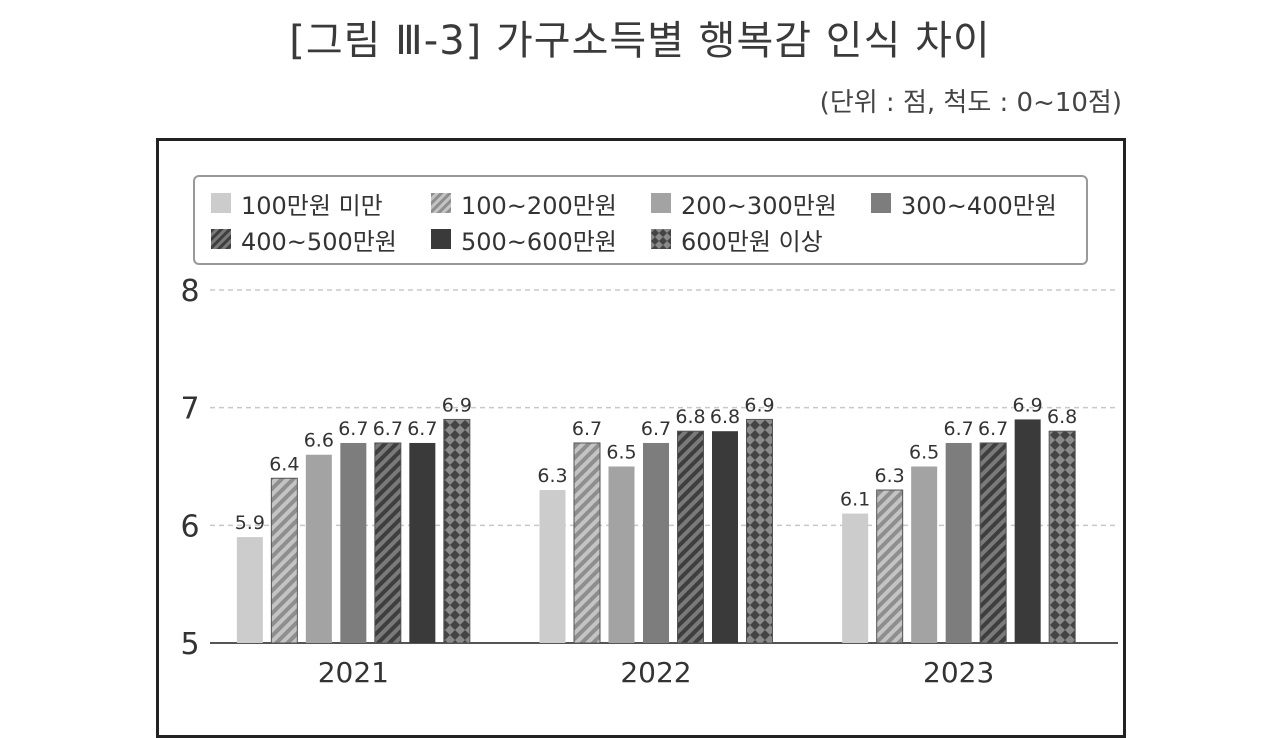  I want to click on legend-item: 100만원 미만, so click(297, 203).